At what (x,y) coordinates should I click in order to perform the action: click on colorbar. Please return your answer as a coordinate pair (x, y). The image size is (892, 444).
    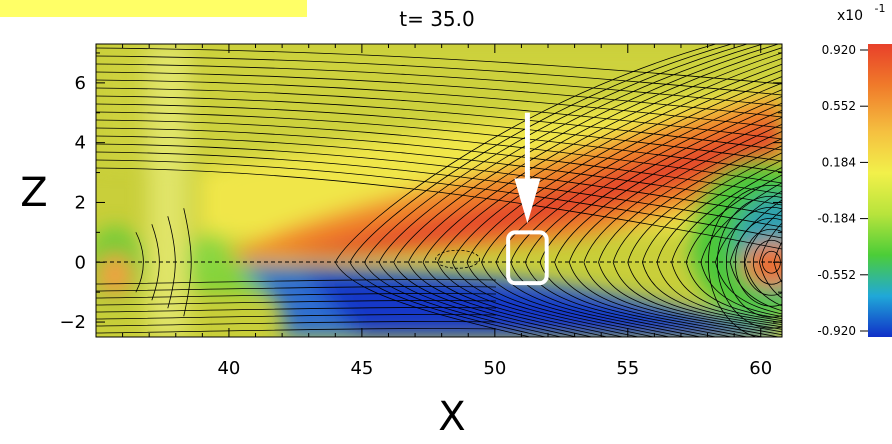
    Looking at the image, I should click on (880, 190).